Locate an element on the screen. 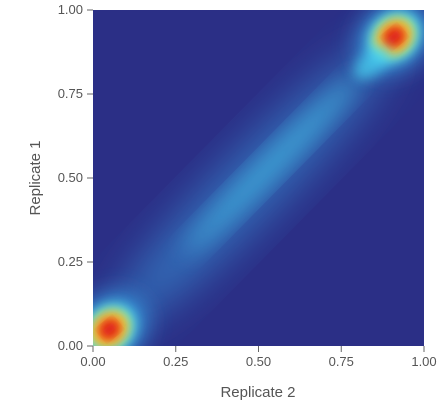  y-tick-label: 1.00 is located at coordinates (70, 9).